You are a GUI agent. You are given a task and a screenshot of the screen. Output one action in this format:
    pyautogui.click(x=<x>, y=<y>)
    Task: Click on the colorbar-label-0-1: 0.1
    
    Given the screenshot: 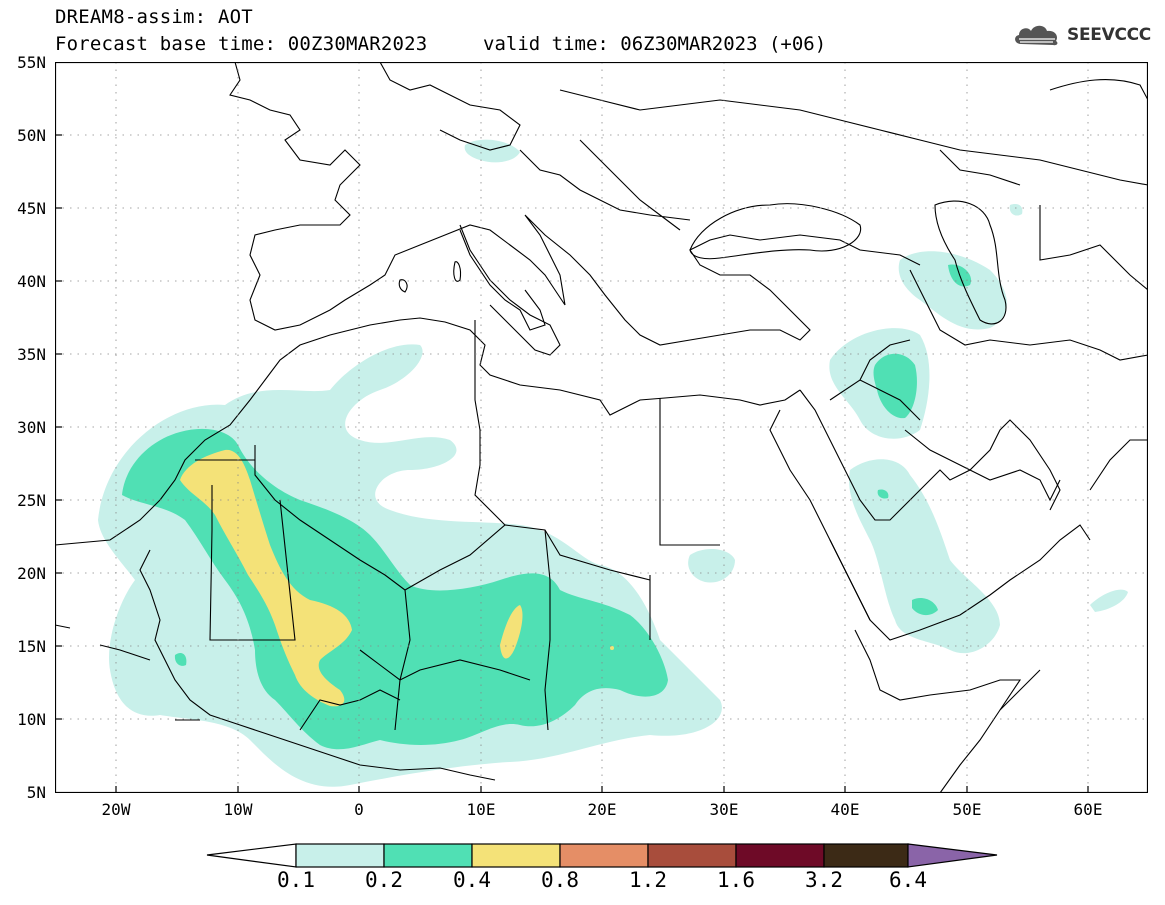 What is the action you would take?
    pyautogui.click(x=296, y=880)
    